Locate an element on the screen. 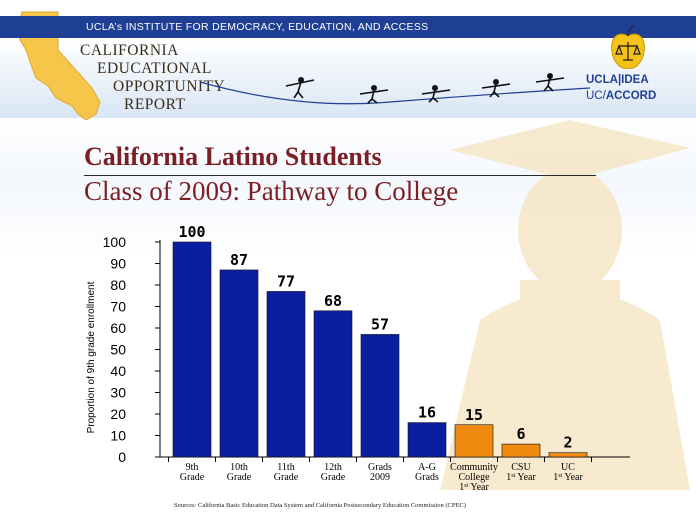 This screenshot has height=529, width=696. y-tick-label: 60 is located at coordinates (118, 328).